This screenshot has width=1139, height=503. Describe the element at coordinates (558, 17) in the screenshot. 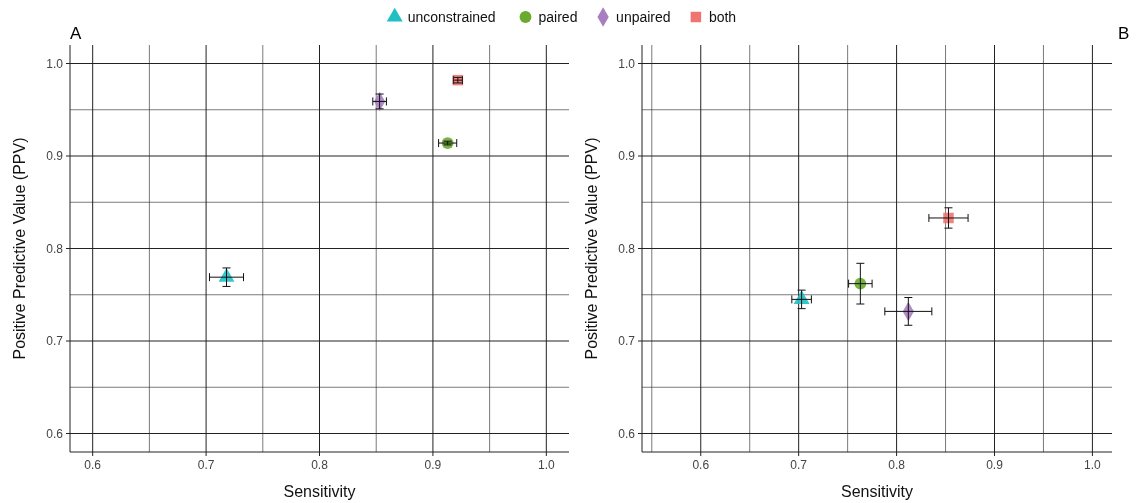

I see `legend-label: paired` at that location.